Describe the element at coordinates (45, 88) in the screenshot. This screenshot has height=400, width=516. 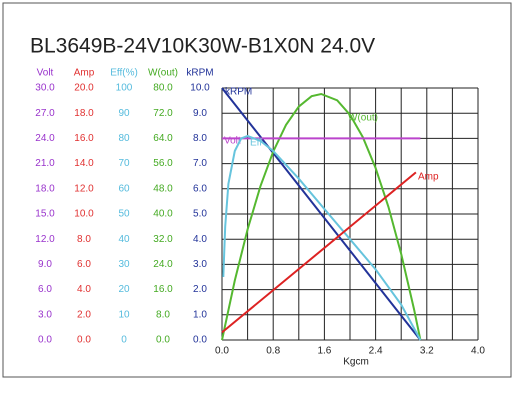
I see `y-tick-label: 30.0` at that location.